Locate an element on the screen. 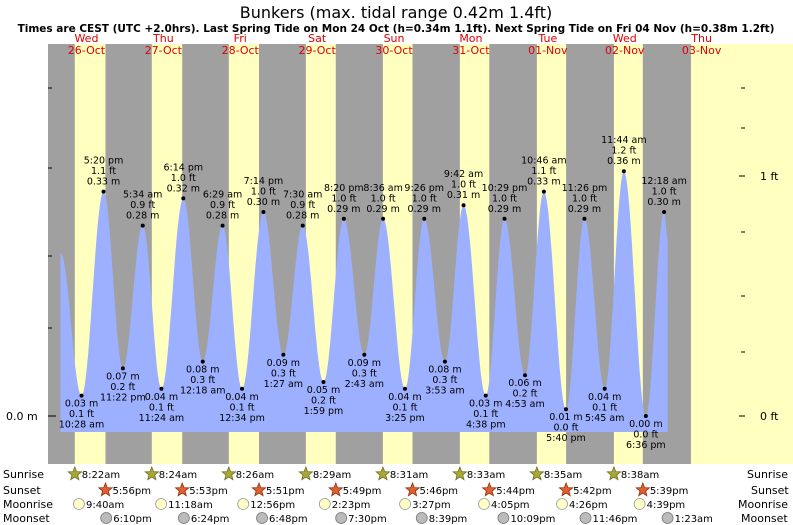 The width and height of the screenshot is (793, 525). high-tide-label: 8:36 am 1.0 ft 0.29 m is located at coordinates (382, 199).